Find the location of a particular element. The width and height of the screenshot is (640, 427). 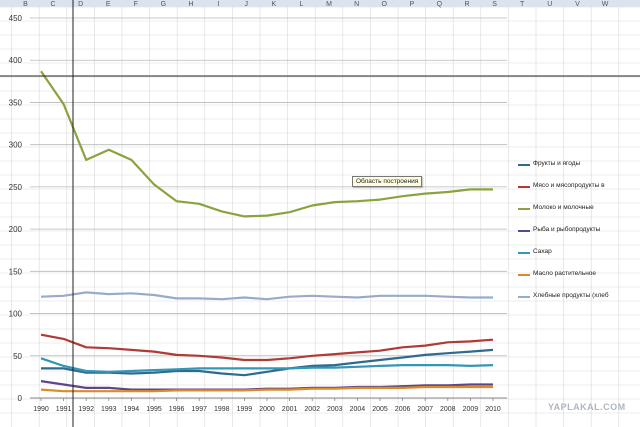

x-tick-label: 1994 is located at coordinates (132, 409).